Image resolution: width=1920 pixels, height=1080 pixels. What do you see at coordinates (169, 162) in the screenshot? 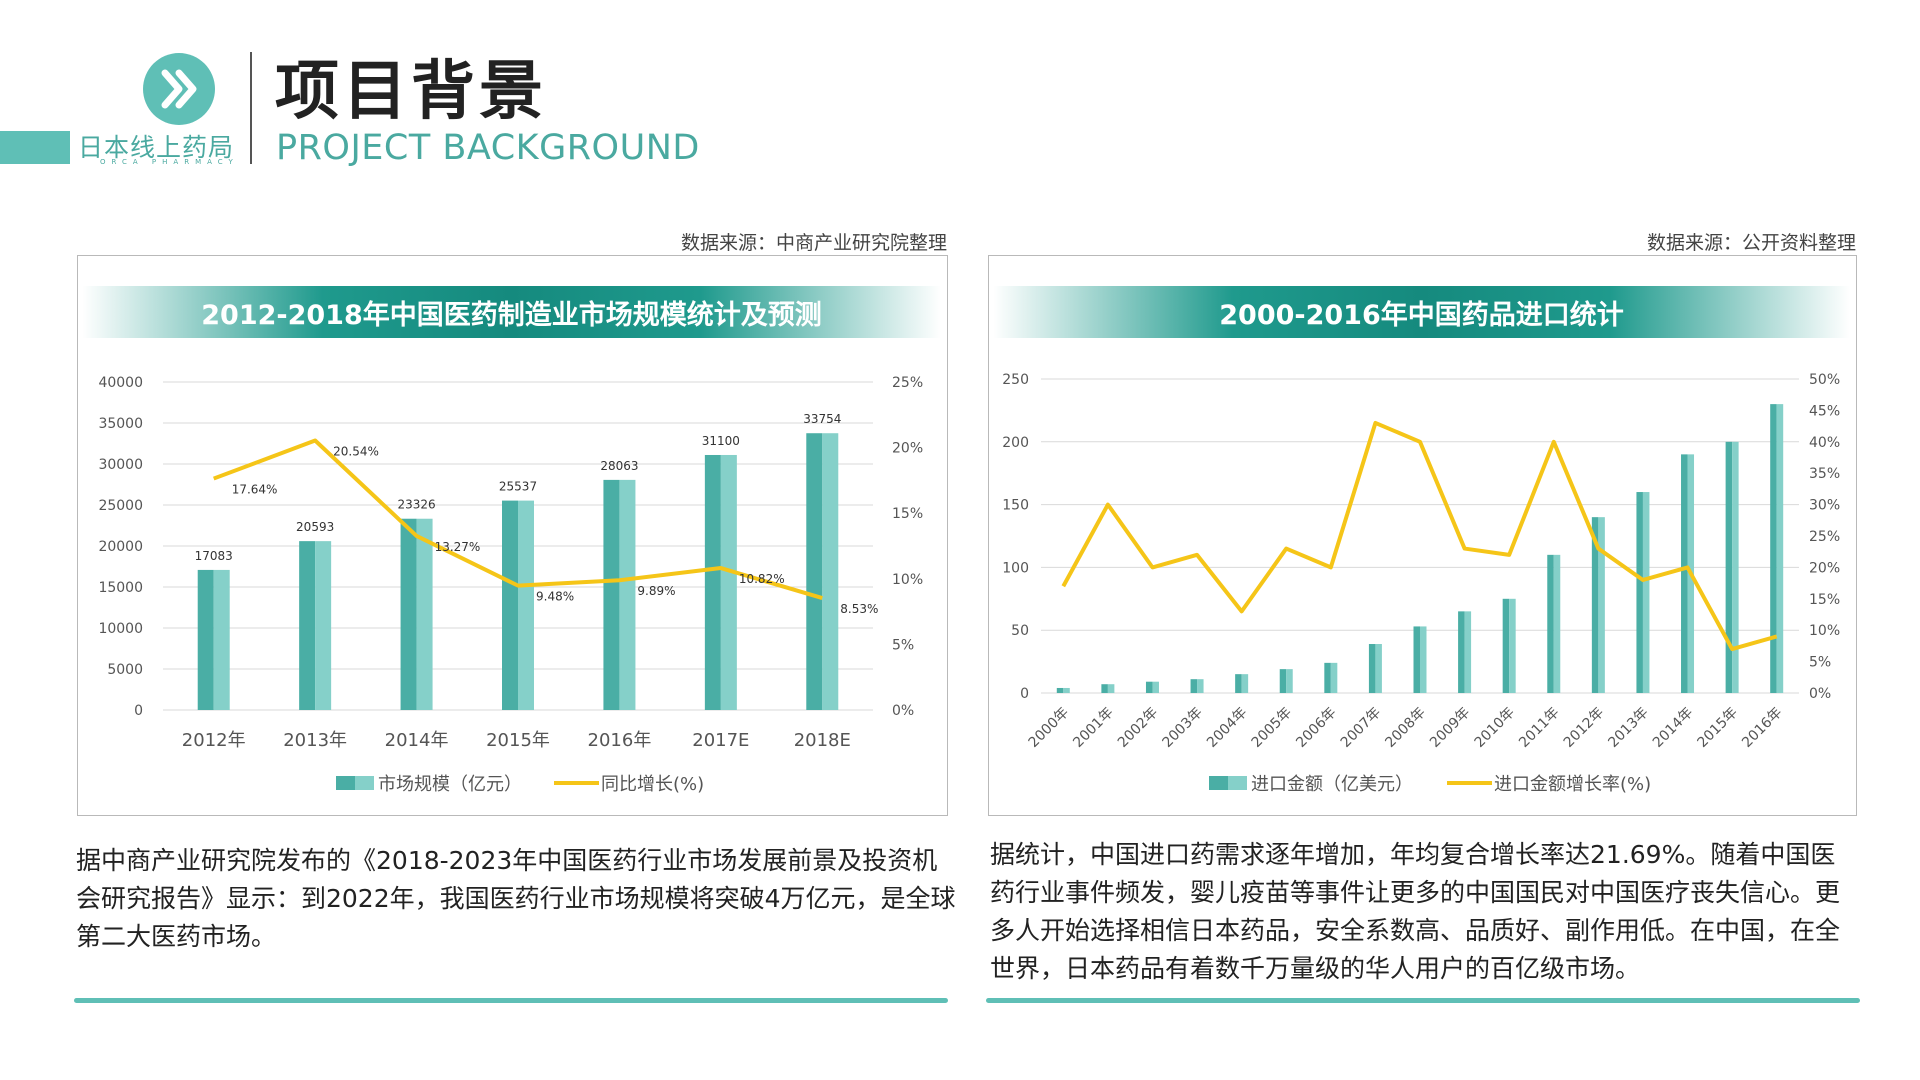
I see `brand-name-en: ORCA PHARMACY` at bounding box center [169, 162].